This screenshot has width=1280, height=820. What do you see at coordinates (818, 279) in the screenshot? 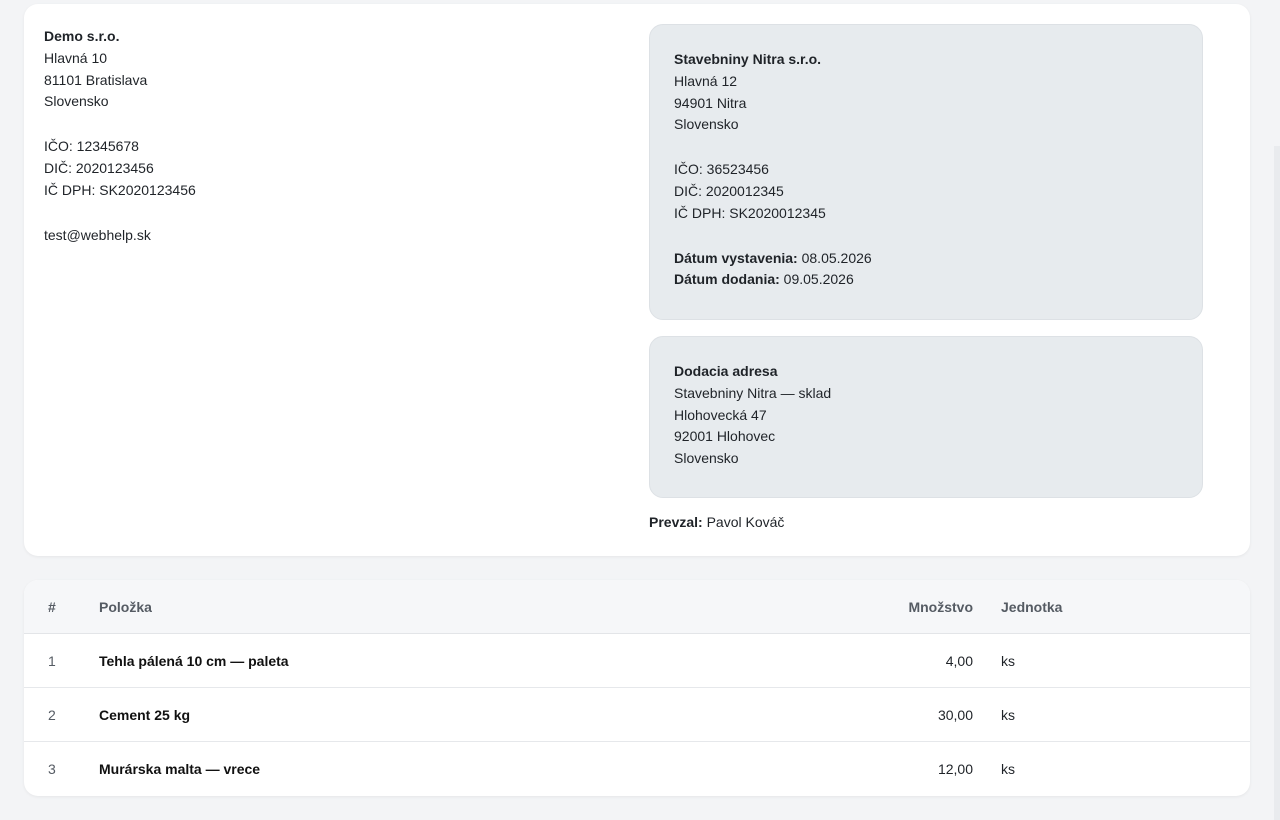
I see `delivery-date-value: 09.05.2026` at bounding box center [818, 279].